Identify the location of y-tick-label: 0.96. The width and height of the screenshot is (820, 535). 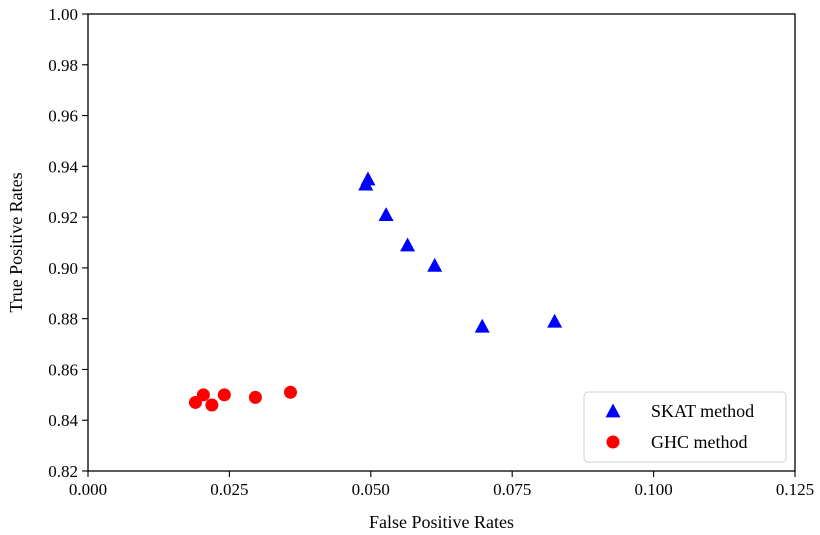
(63, 116).